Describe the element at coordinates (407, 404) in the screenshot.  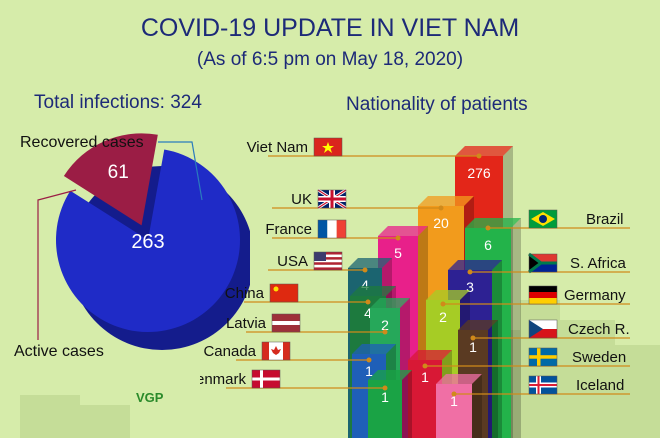
I see `bar-side-denmark` at that location.